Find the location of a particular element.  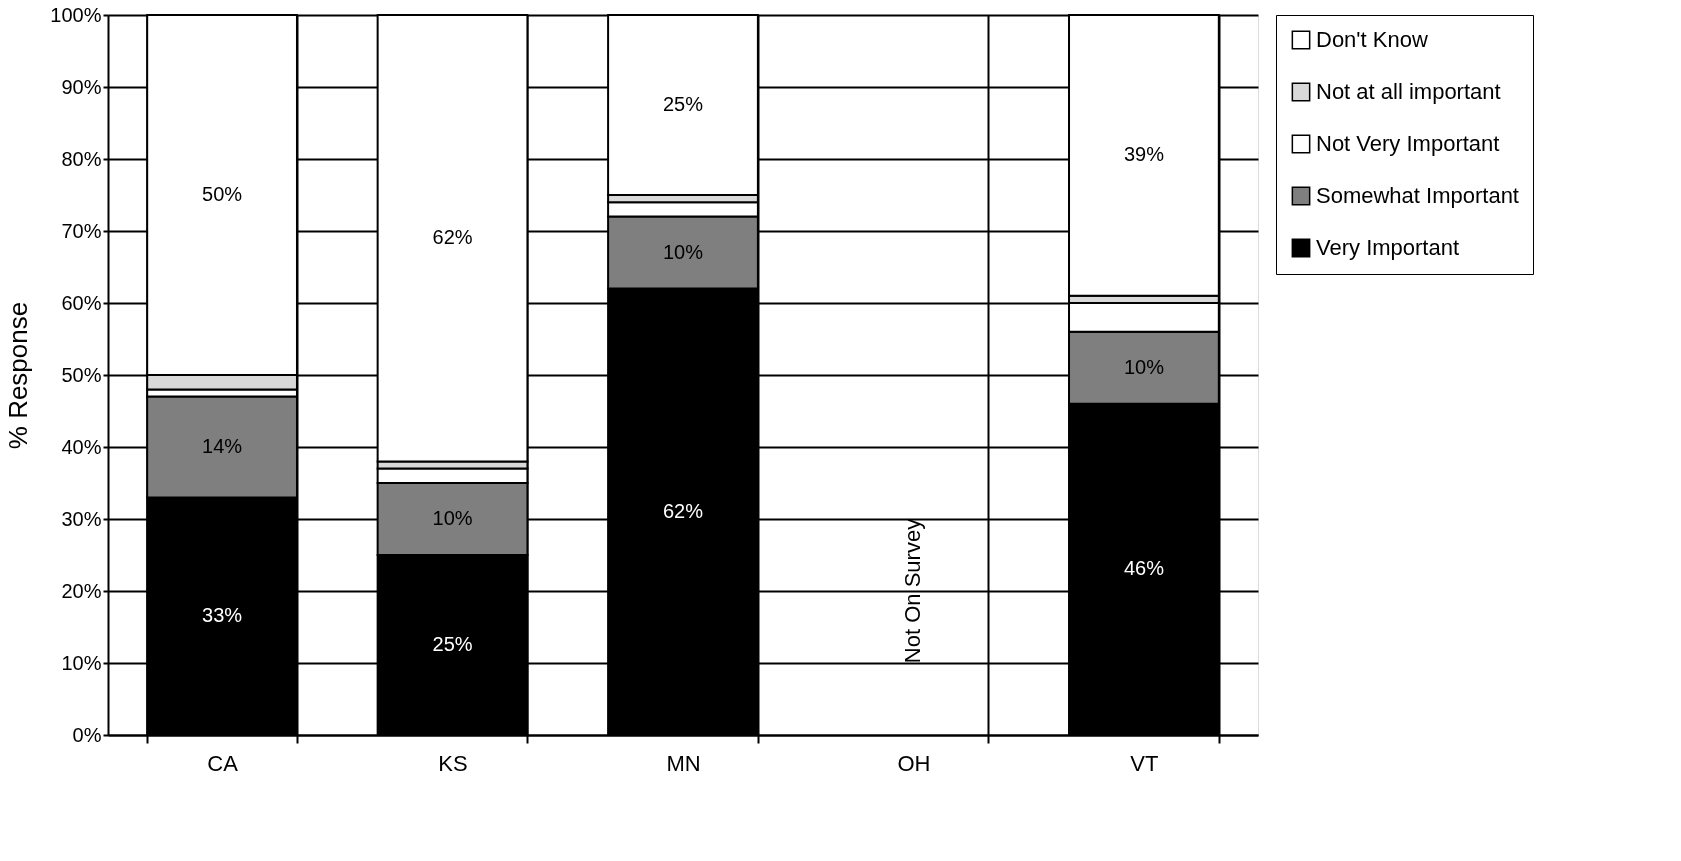

x-tick-label: CA is located at coordinates (223, 763).